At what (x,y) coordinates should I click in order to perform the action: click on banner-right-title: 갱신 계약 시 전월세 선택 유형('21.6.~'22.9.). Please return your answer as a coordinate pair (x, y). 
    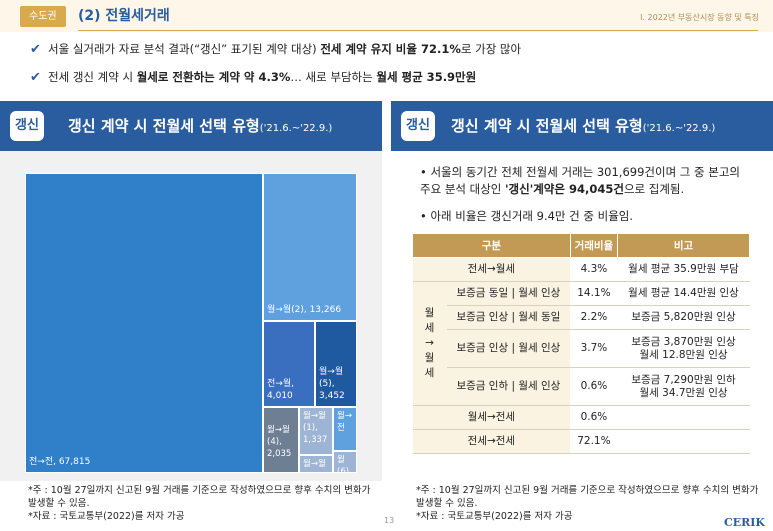
    Looking at the image, I should click on (583, 125).